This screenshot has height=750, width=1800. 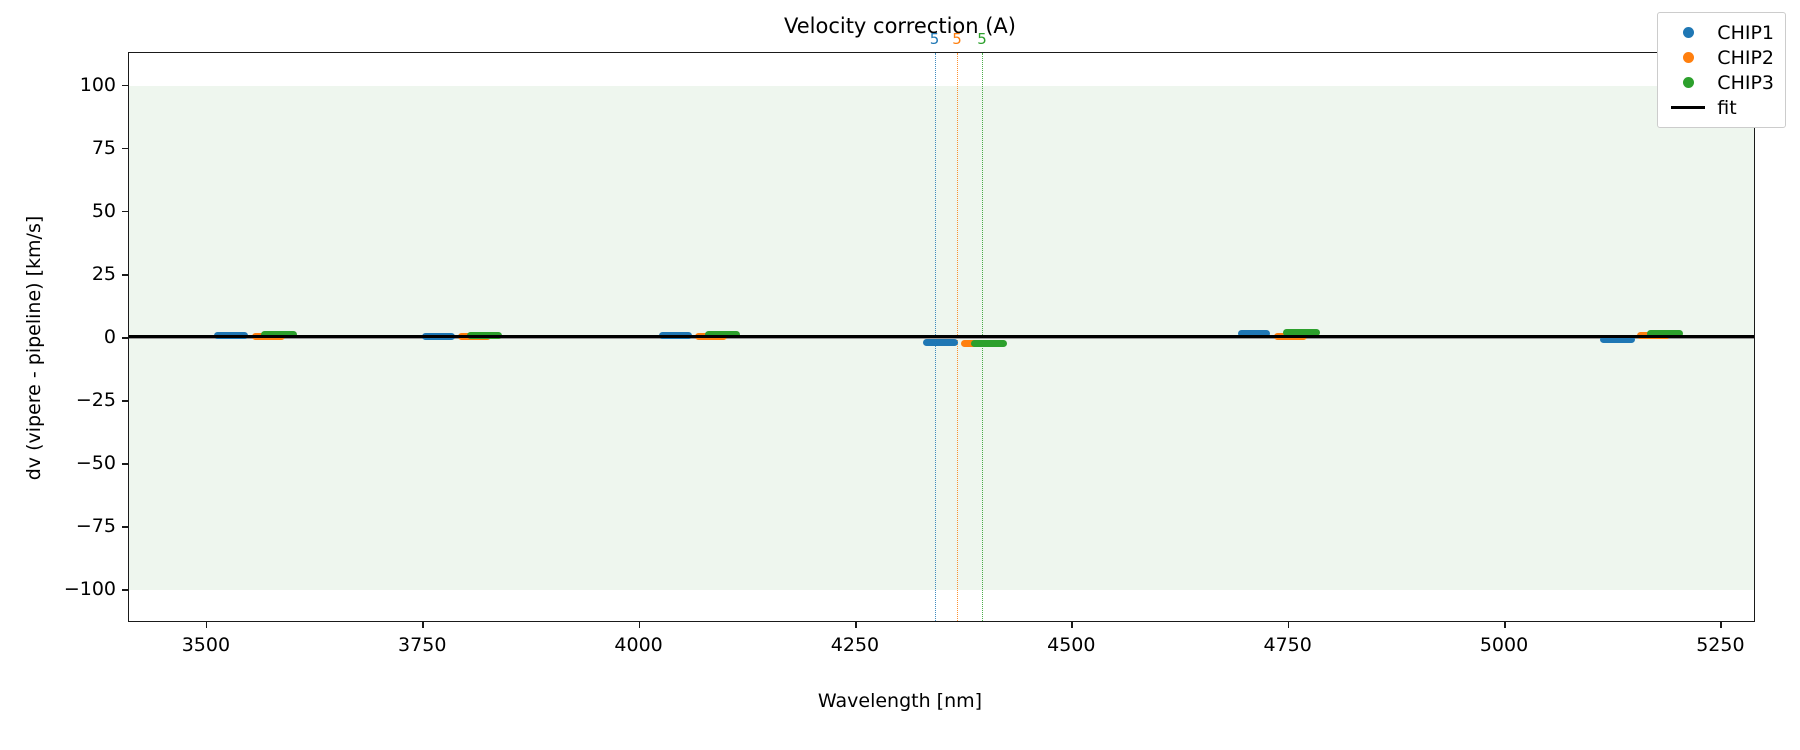 What do you see at coordinates (1745, 82) in the screenshot?
I see `legend-label-chip3: CHIP3` at bounding box center [1745, 82].